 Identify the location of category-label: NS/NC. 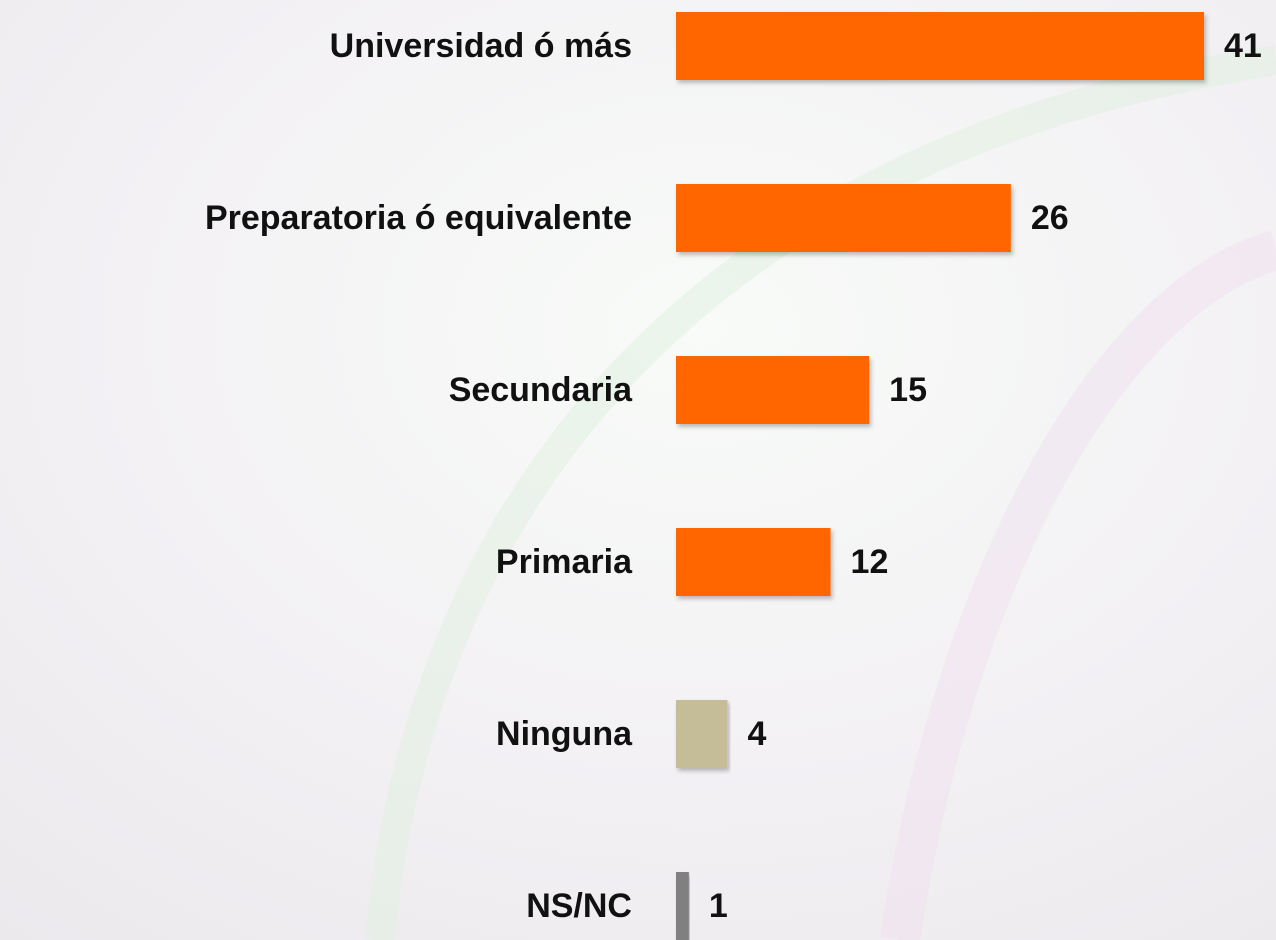
(579, 906).